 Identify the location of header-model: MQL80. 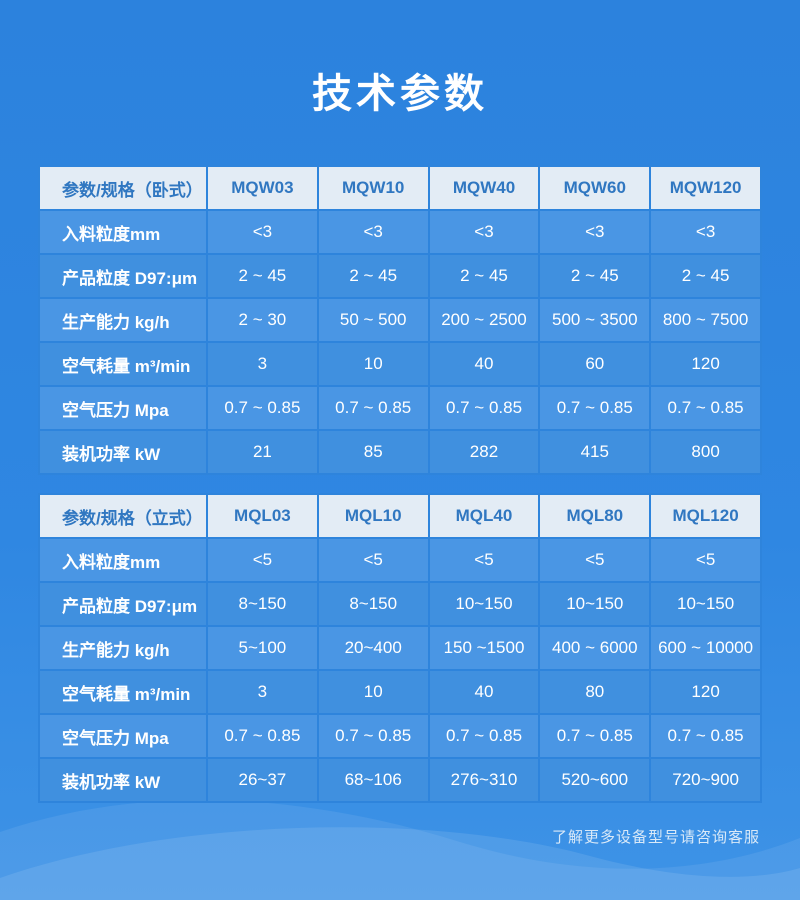
(595, 516).